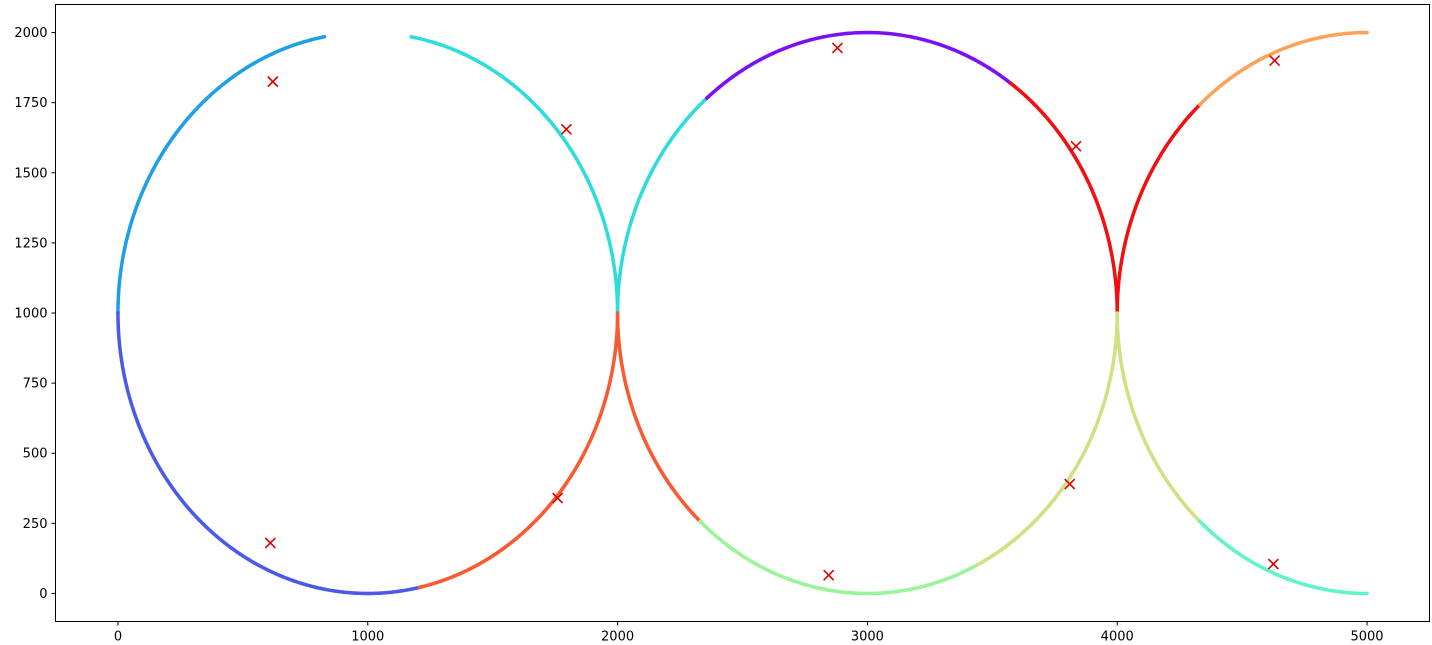 The image size is (1432, 645). I want to click on x-tick-label: 1000, so click(367, 637).